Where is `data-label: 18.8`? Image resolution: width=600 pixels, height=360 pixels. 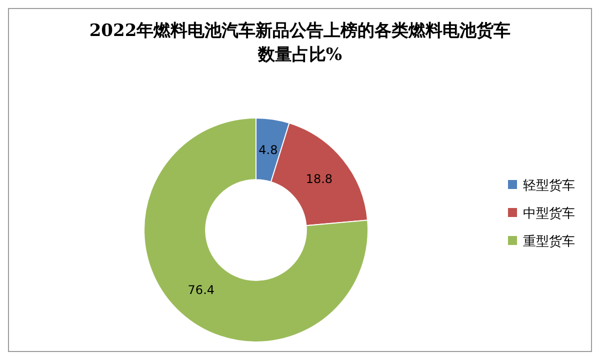
data-label: 18.8 is located at coordinates (319, 179).